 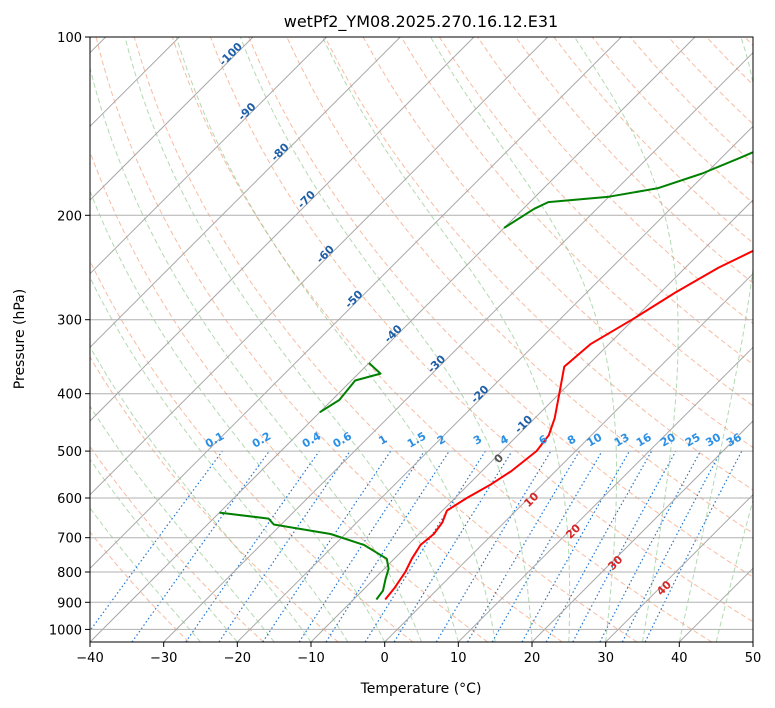 What do you see at coordinates (69, 38) in the screenshot?
I see `y-tick-label: 100` at bounding box center [69, 38].